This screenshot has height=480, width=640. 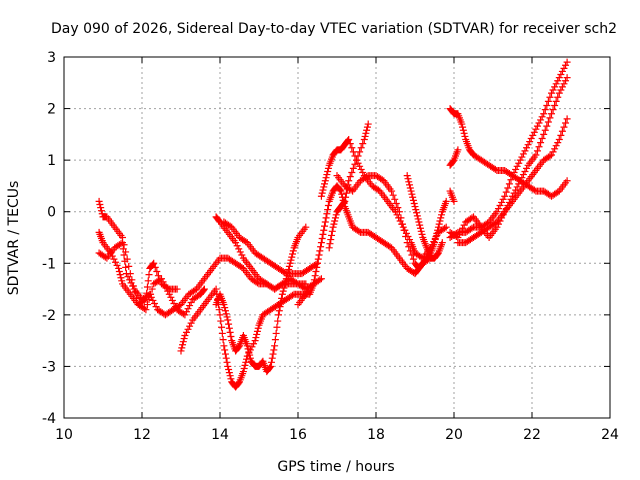 What do you see at coordinates (14, 238) in the screenshot?
I see `y-axis-label: SDTVAR / TECUs` at bounding box center [14, 238].